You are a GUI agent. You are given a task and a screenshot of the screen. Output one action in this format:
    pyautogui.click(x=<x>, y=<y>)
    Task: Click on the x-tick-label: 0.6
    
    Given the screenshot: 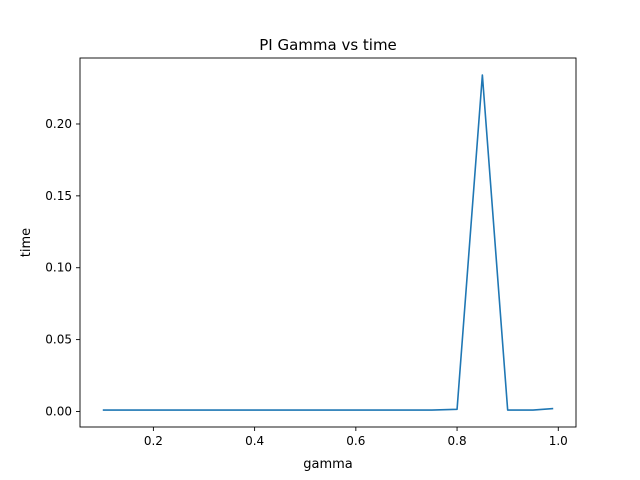 What is the action you would take?
    pyautogui.click(x=355, y=441)
    